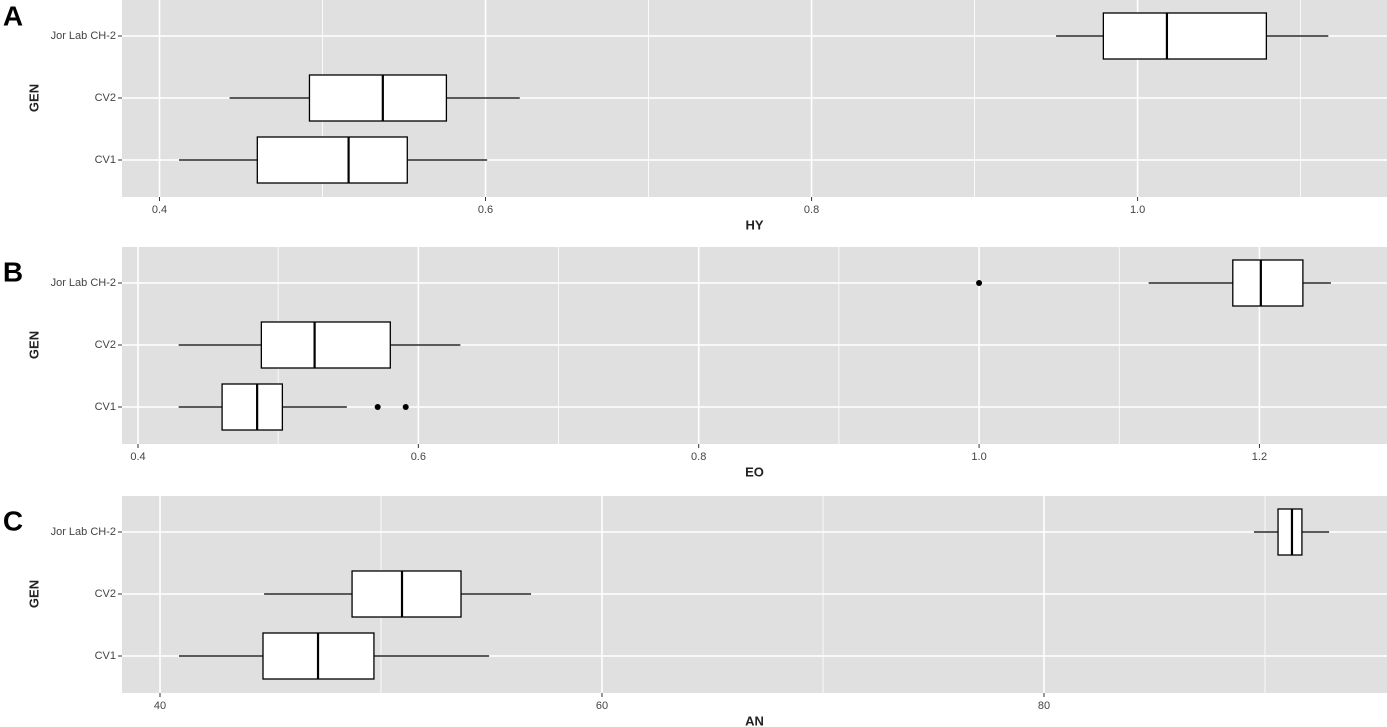  Describe the element at coordinates (13, 15) in the screenshot. I see `panel-label: A` at that location.